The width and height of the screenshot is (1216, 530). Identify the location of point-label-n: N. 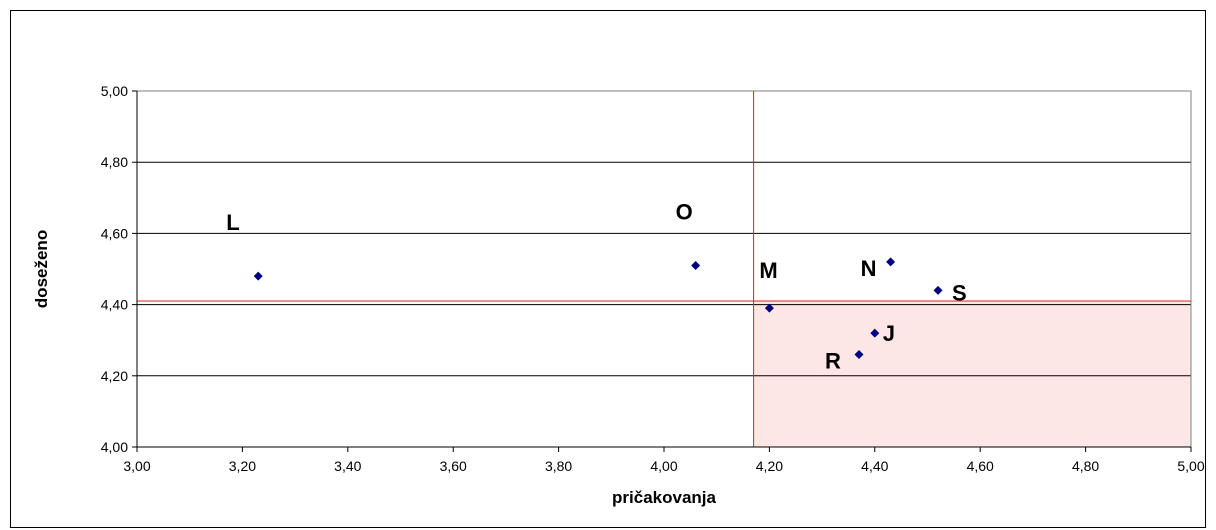
(869, 268).